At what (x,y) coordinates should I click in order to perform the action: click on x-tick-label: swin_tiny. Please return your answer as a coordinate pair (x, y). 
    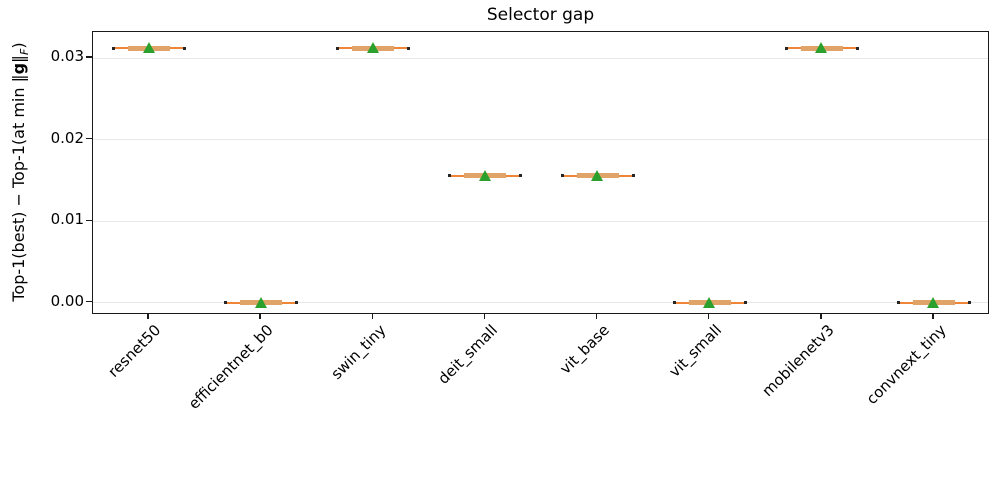
    Looking at the image, I should click on (358, 352).